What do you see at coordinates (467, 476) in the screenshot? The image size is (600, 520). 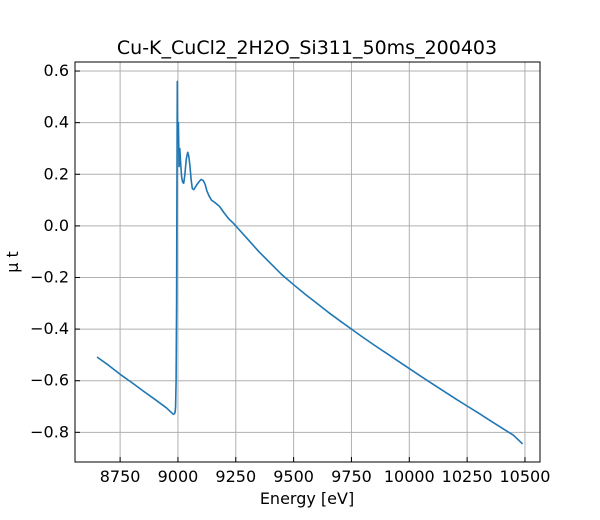 I see `x-tick-label: 10250` at bounding box center [467, 476].